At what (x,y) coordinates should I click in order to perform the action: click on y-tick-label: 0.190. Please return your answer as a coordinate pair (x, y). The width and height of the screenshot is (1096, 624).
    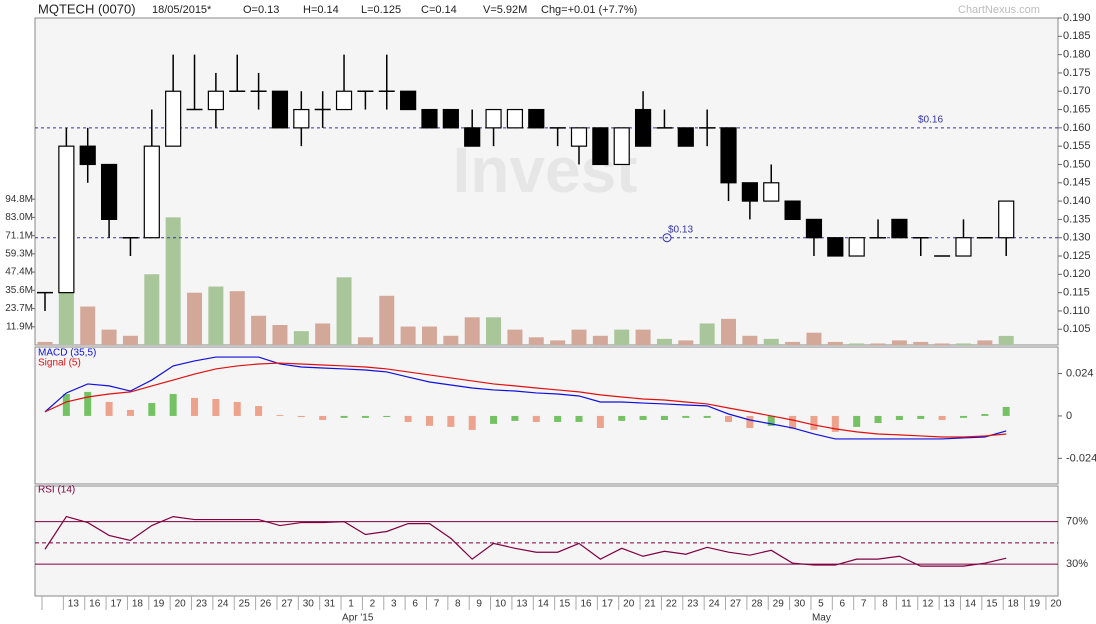
    Looking at the image, I should click on (1077, 18).